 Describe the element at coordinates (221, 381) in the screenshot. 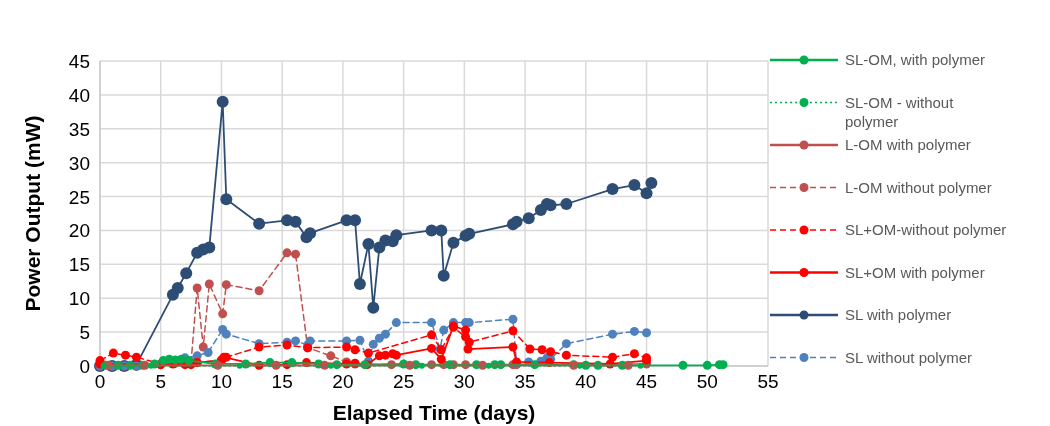

I see `x-tick-label: 10` at that location.